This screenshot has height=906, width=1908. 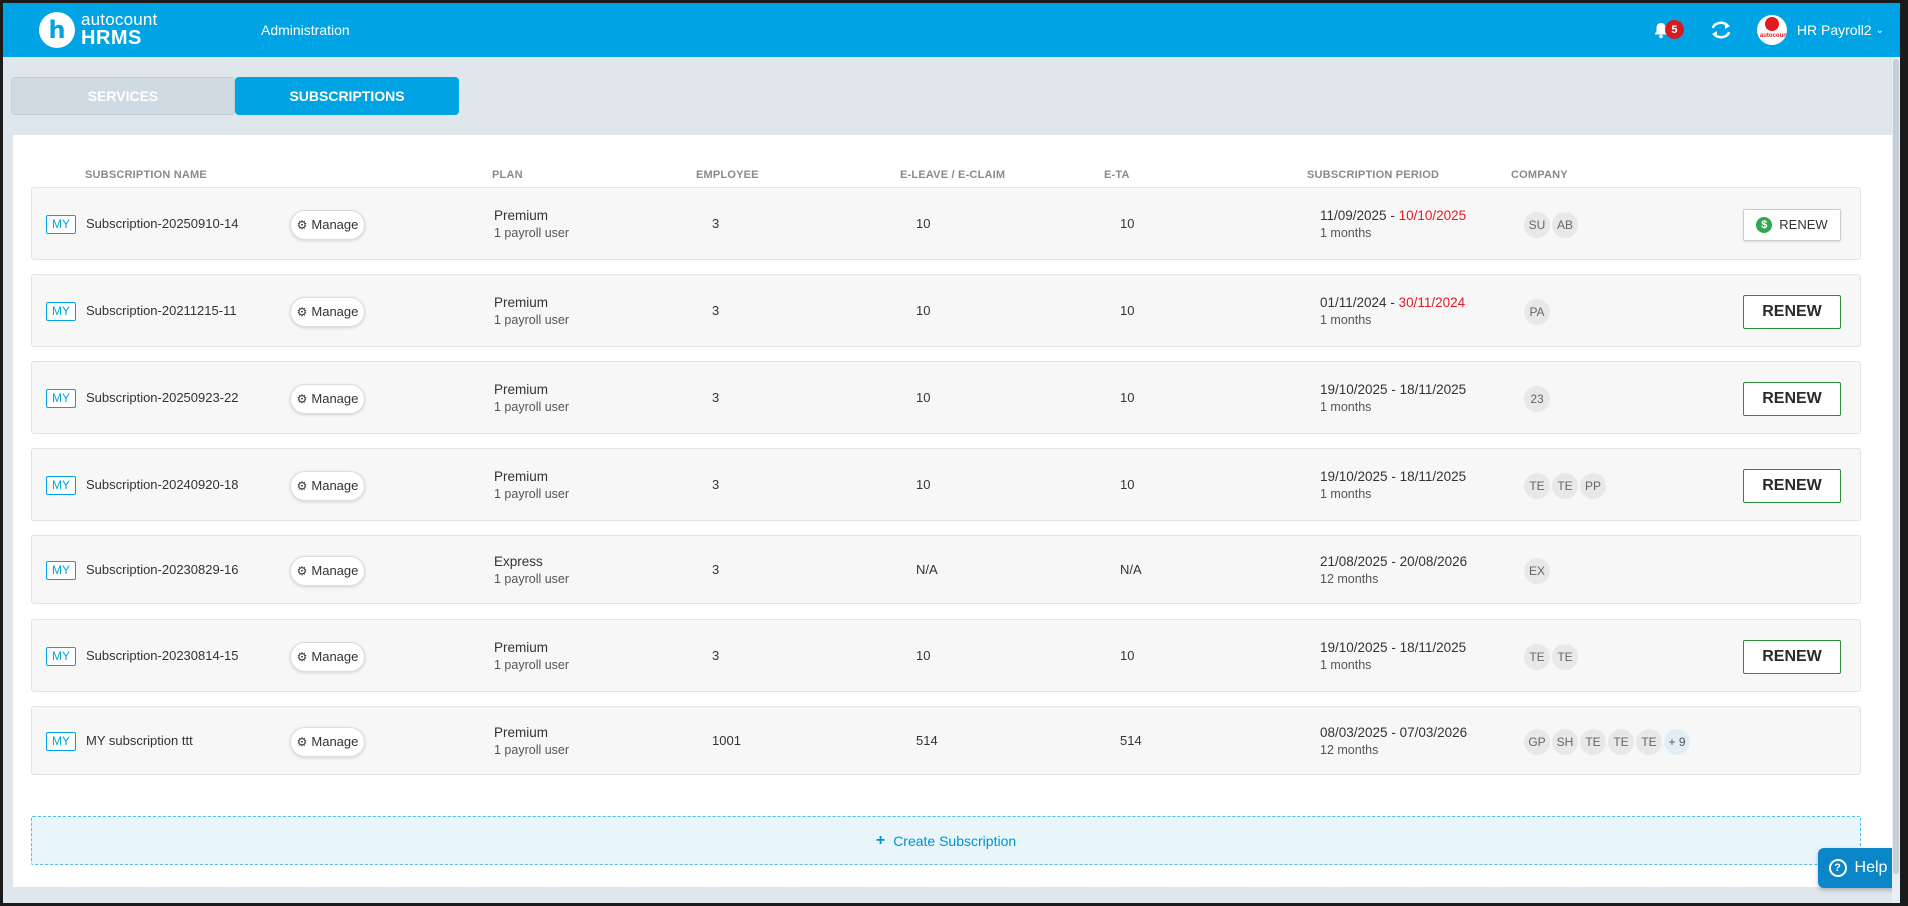 I want to click on company-chip: PP, so click(x=1593, y=485).